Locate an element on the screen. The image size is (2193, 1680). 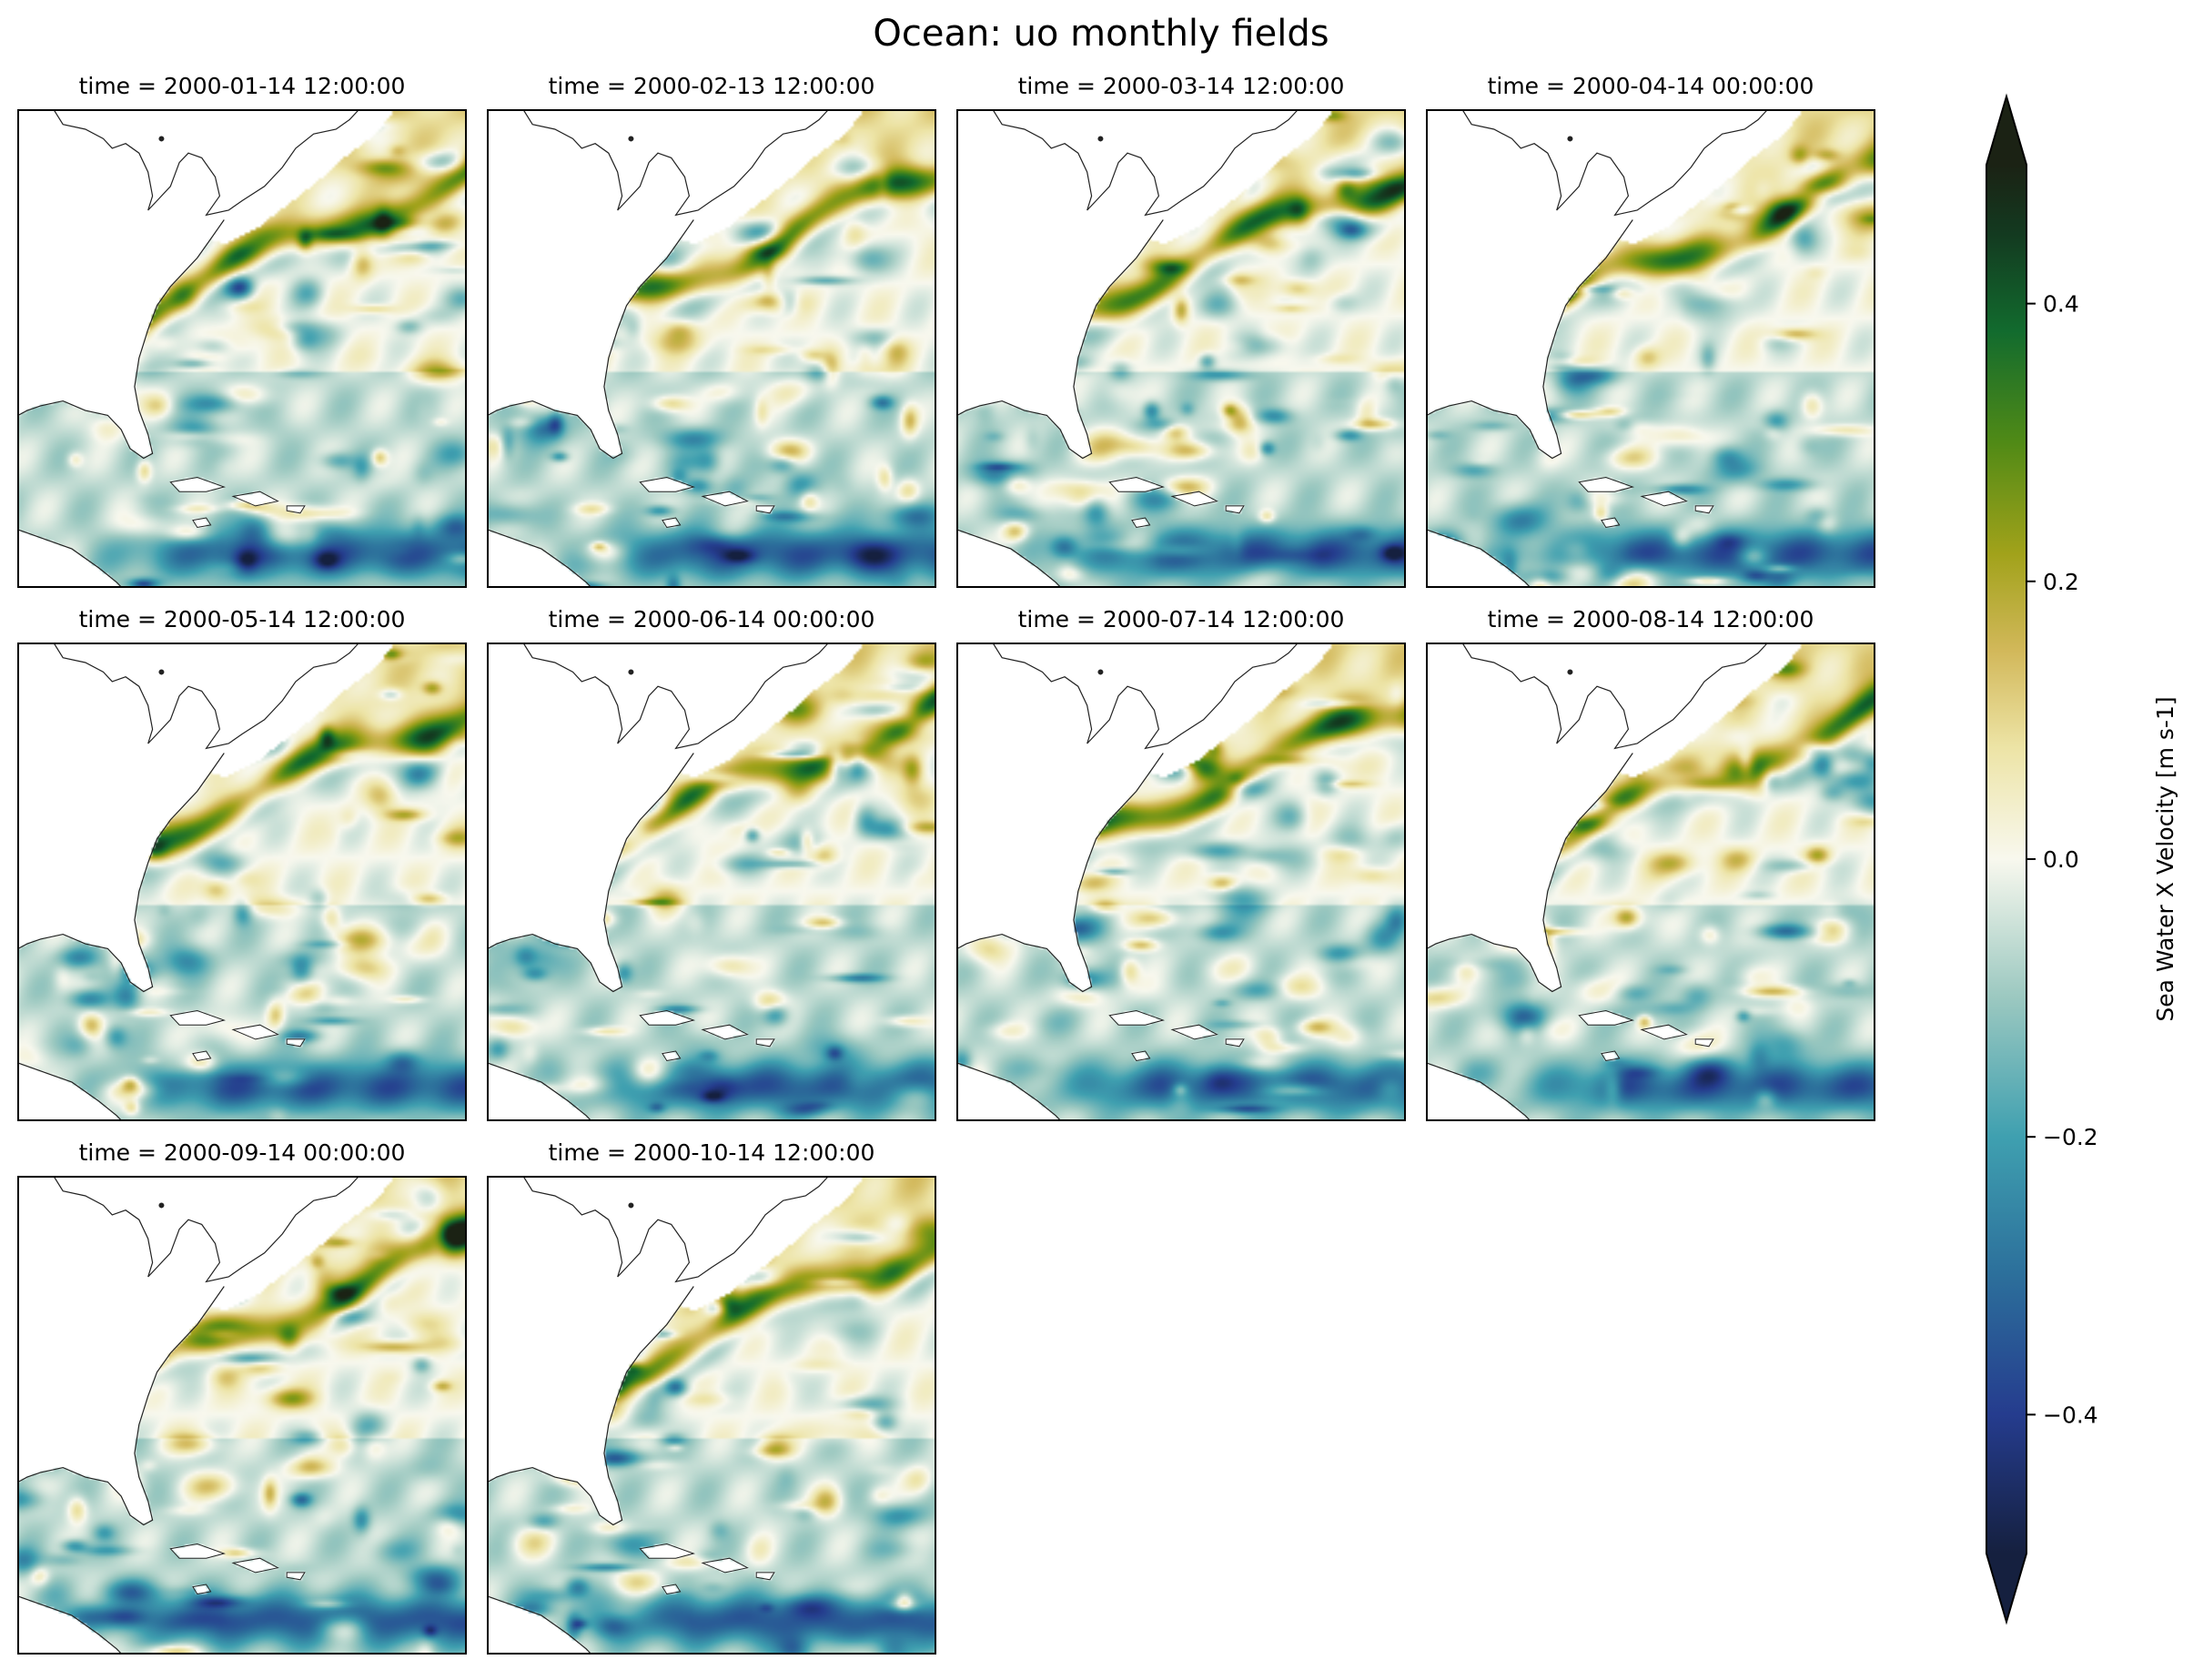
colorbar-tick-label: −0.2 is located at coordinates (2070, 1137).